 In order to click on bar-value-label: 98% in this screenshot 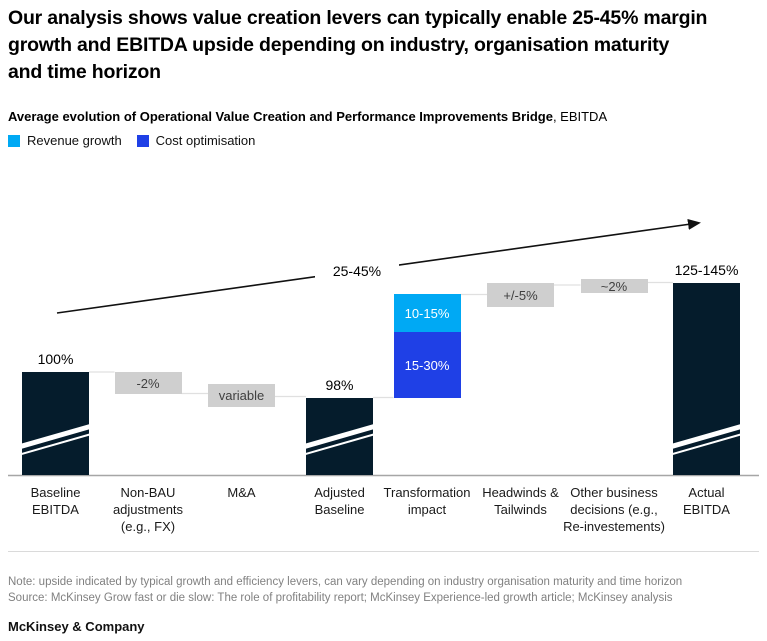, I will do `click(339, 385)`.